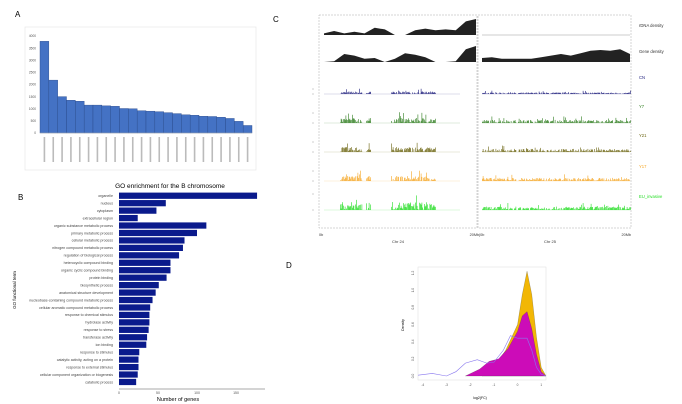 The image size is (682, 404). Describe the element at coordinates (158, 393) in the screenshot. I see `x-tick-label: 50` at that location.